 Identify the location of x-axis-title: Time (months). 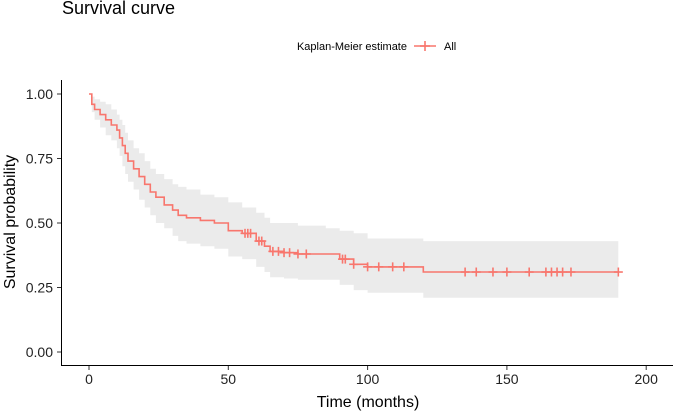
(368, 402).